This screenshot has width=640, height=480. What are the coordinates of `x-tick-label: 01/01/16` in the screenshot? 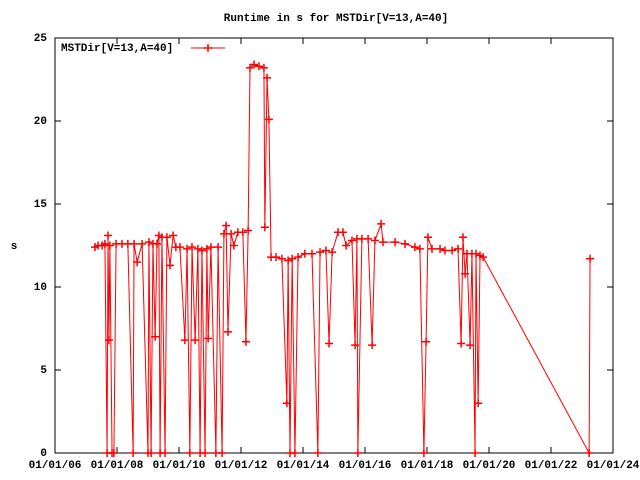 It's located at (365, 466).